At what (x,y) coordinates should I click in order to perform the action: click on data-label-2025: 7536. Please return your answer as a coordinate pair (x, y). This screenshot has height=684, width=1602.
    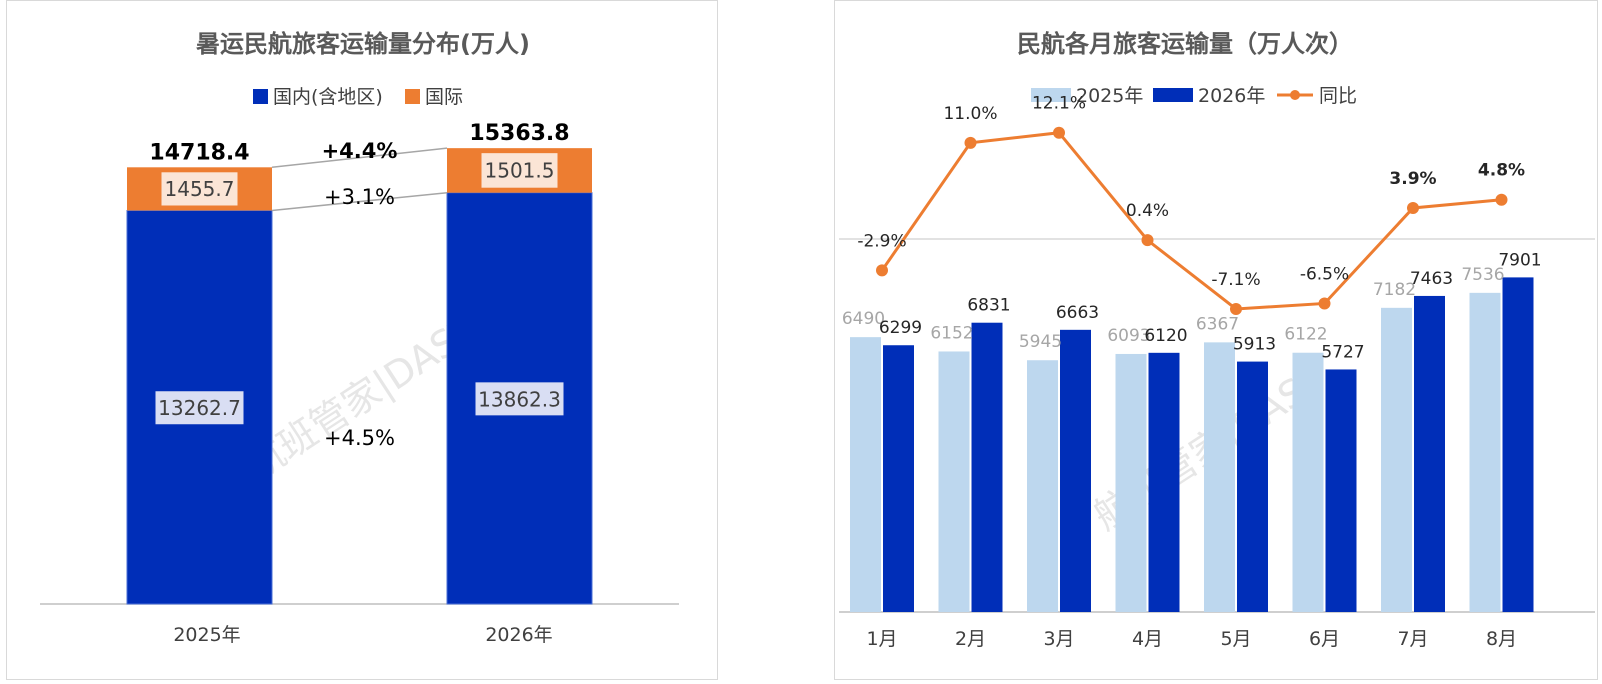
    Looking at the image, I should click on (1482, 275).